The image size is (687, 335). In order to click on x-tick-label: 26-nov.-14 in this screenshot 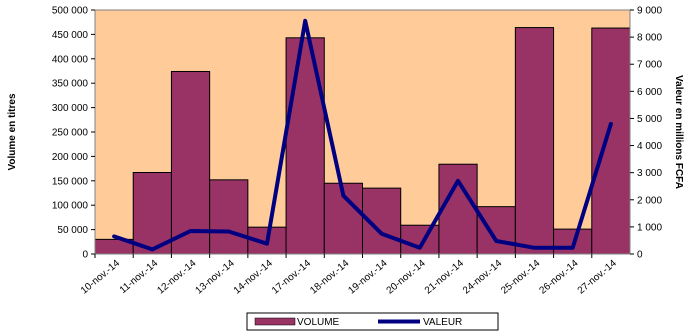, I will do `click(558, 277)`.